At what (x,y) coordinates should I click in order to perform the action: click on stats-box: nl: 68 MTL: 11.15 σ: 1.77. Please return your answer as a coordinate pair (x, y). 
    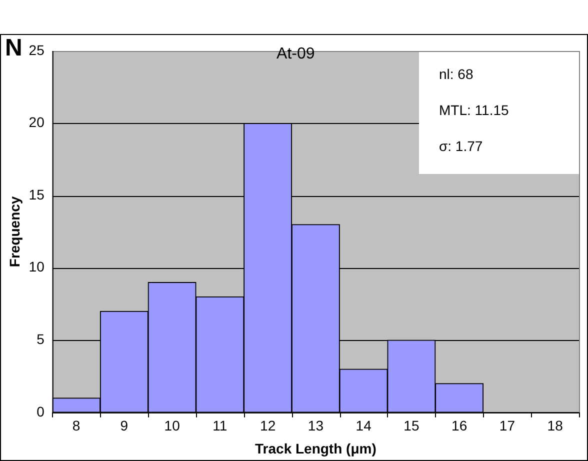
    Looking at the image, I should click on (499, 113).